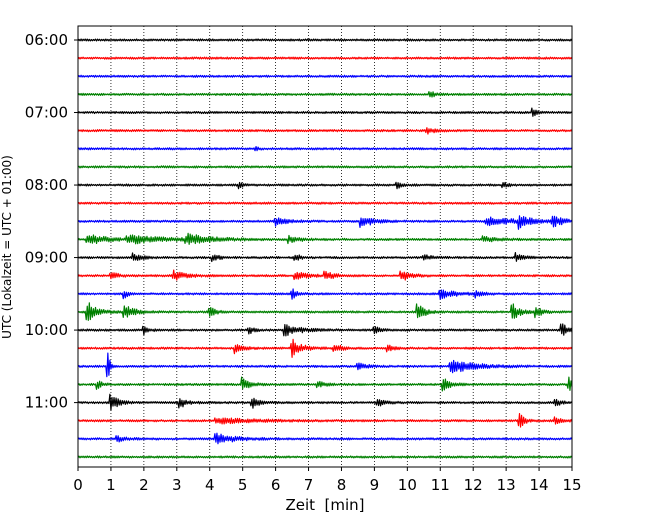  What do you see at coordinates (46, 185) in the screenshot?
I see `y-tick-label: 08:00` at bounding box center [46, 185].